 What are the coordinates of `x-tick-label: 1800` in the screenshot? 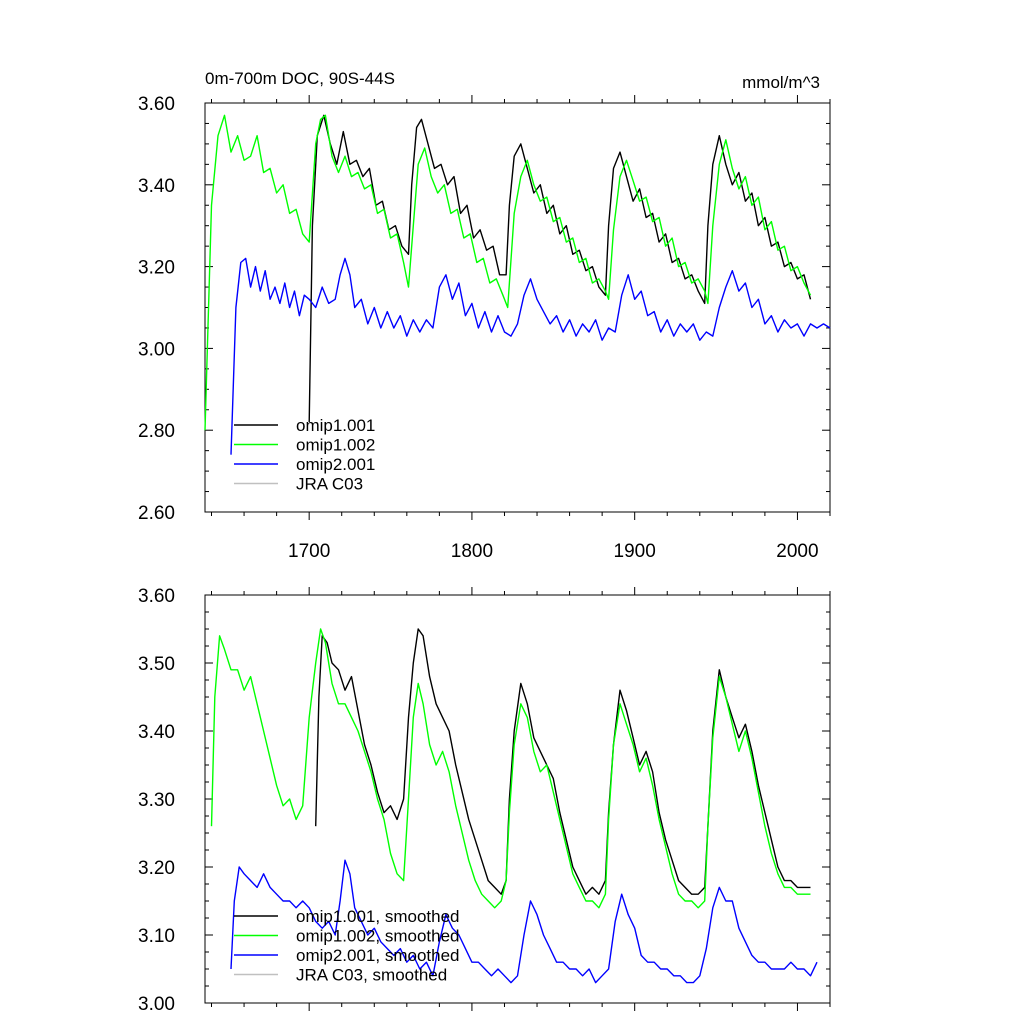 It's located at (472, 551).